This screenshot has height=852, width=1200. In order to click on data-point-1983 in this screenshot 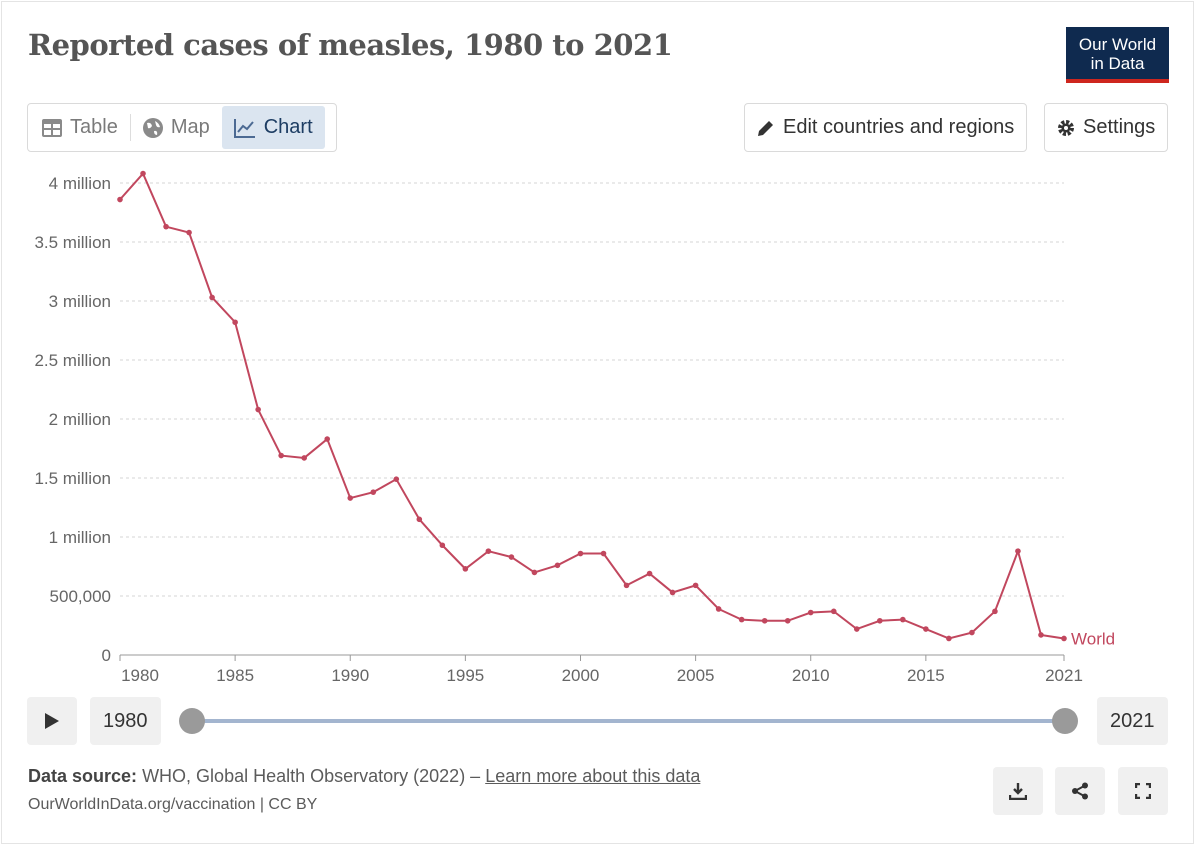, I will do `click(189, 232)`.